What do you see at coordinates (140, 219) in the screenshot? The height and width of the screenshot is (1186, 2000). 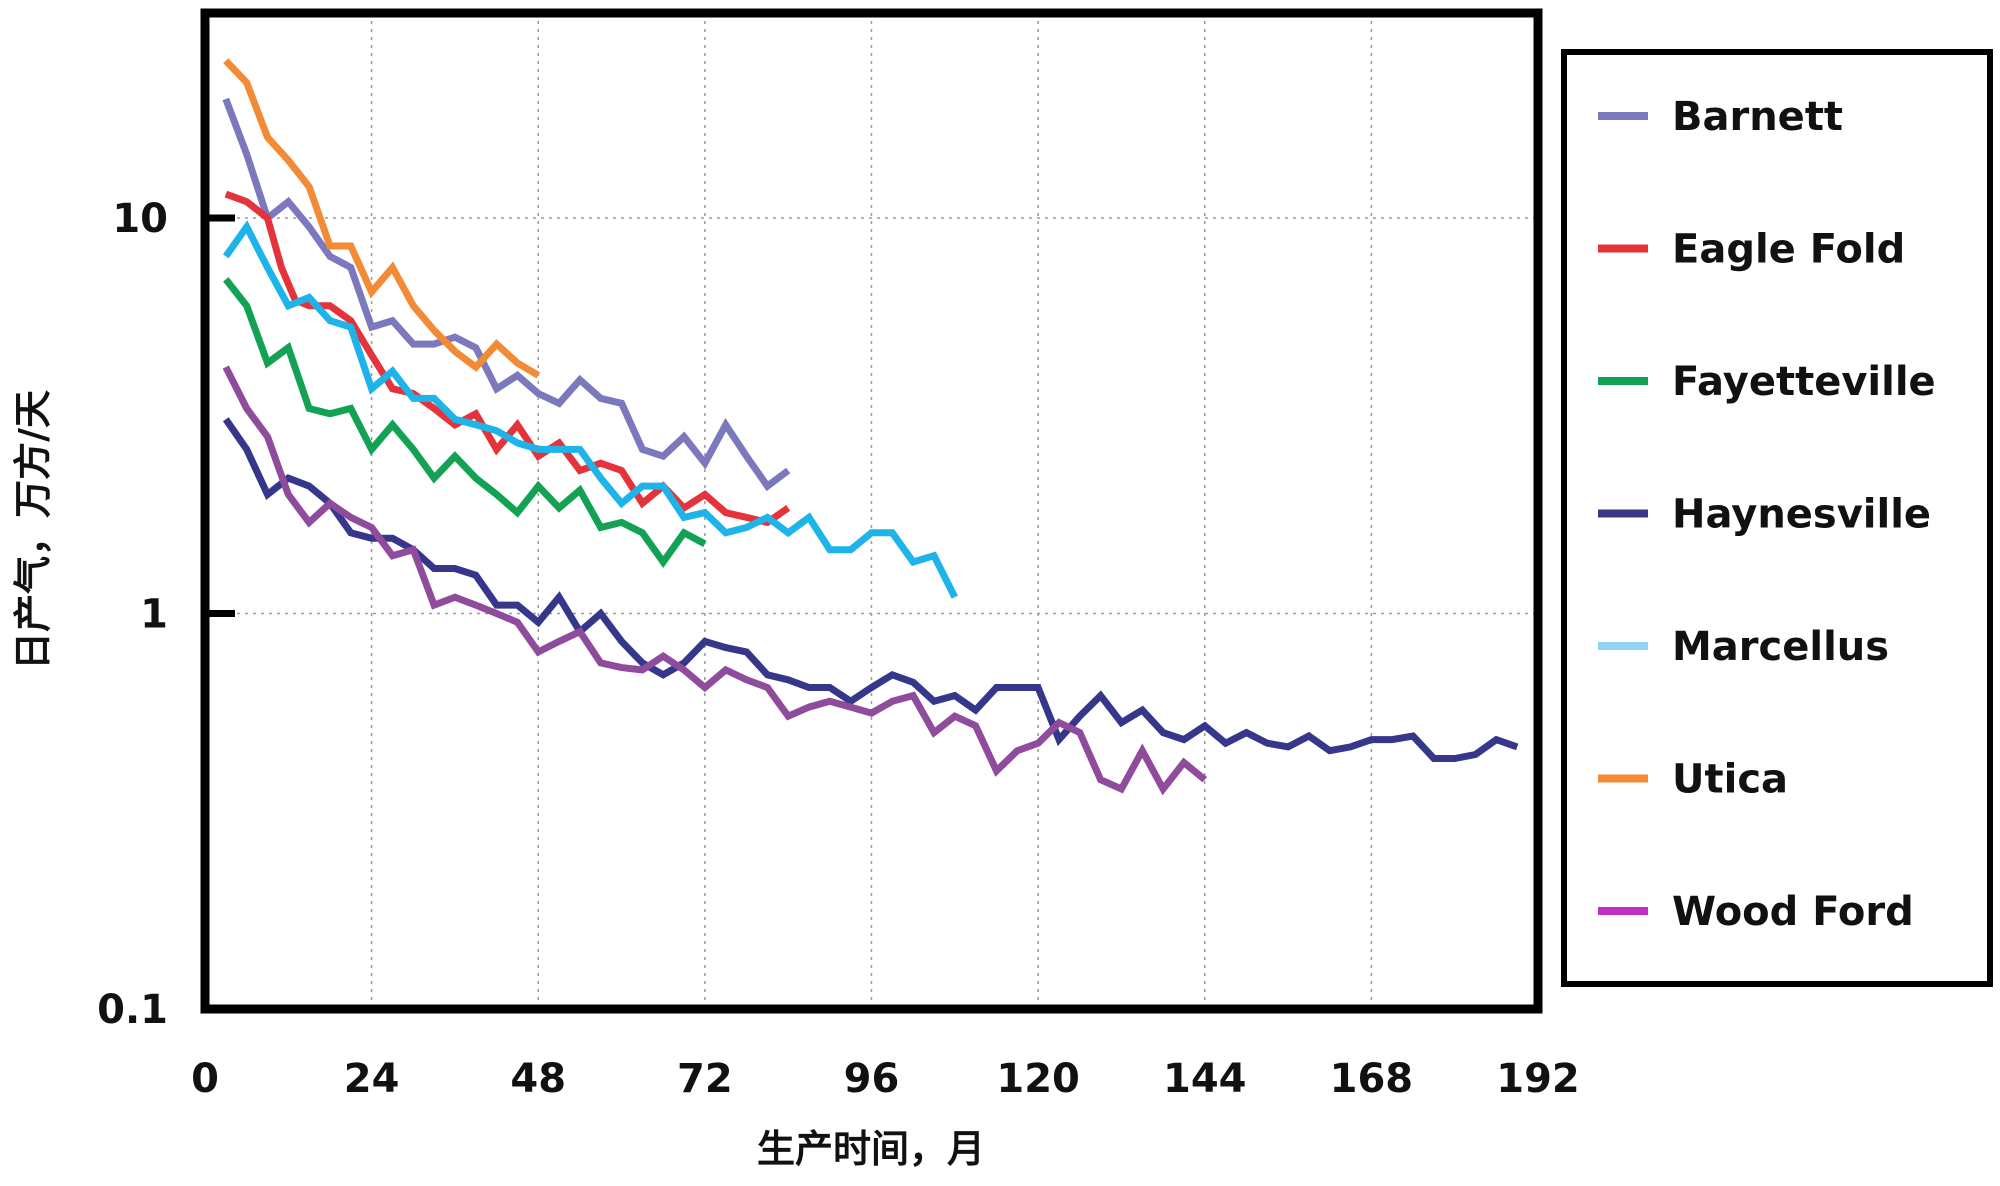 I see `y-tick-label: 10` at bounding box center [140, 219].